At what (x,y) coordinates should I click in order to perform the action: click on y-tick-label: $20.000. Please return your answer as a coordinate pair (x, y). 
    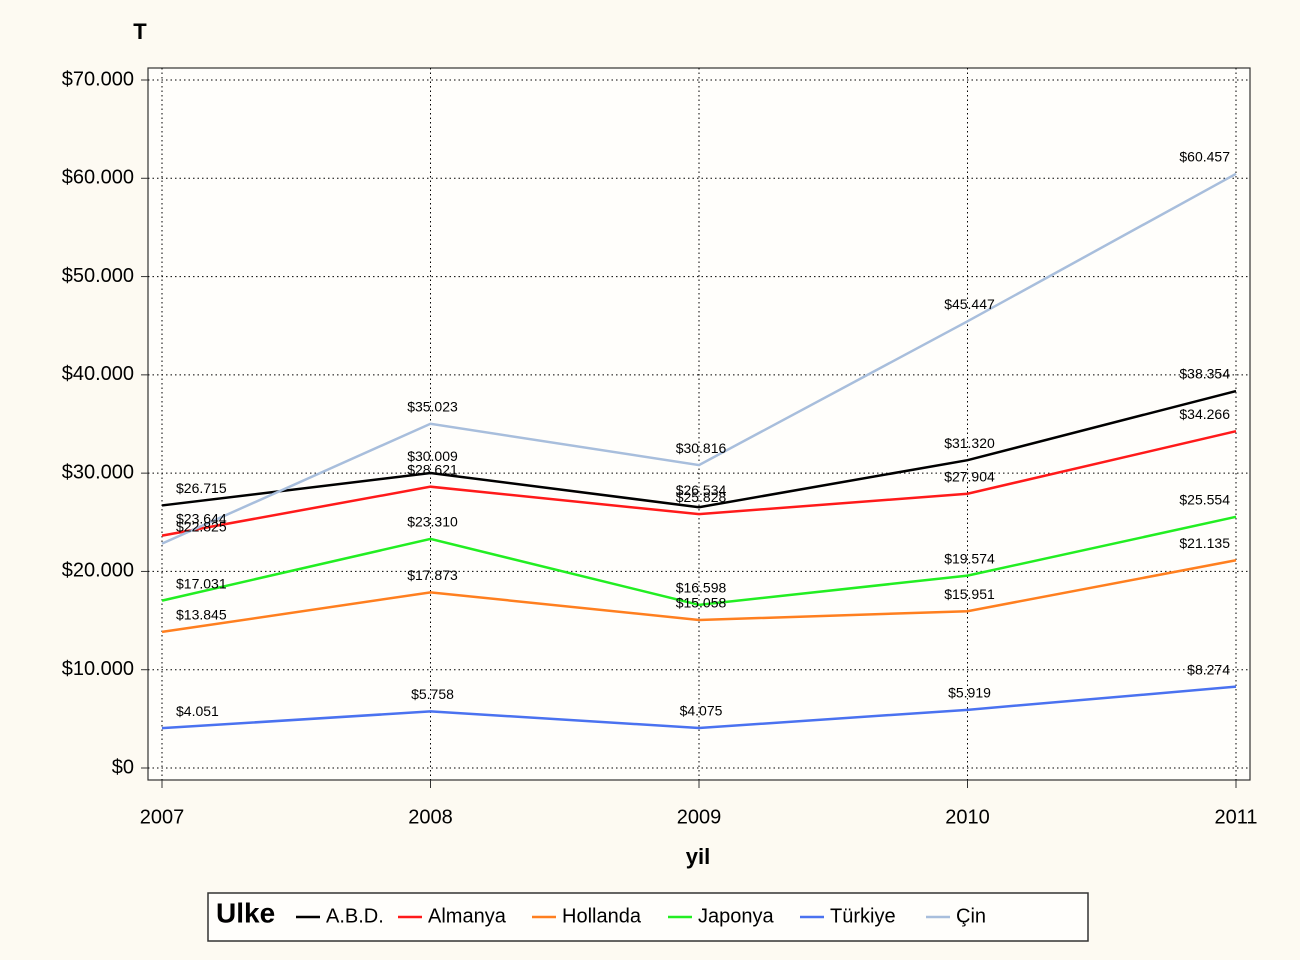
    Looking at the image, I should click on (98, 571).